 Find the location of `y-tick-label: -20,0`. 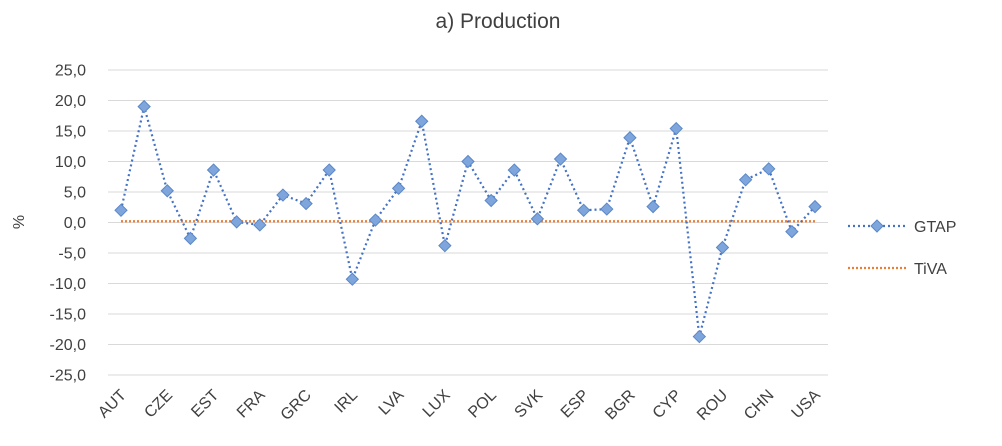

y-tick-label: -20,0 is located at coordinates (68, 345).